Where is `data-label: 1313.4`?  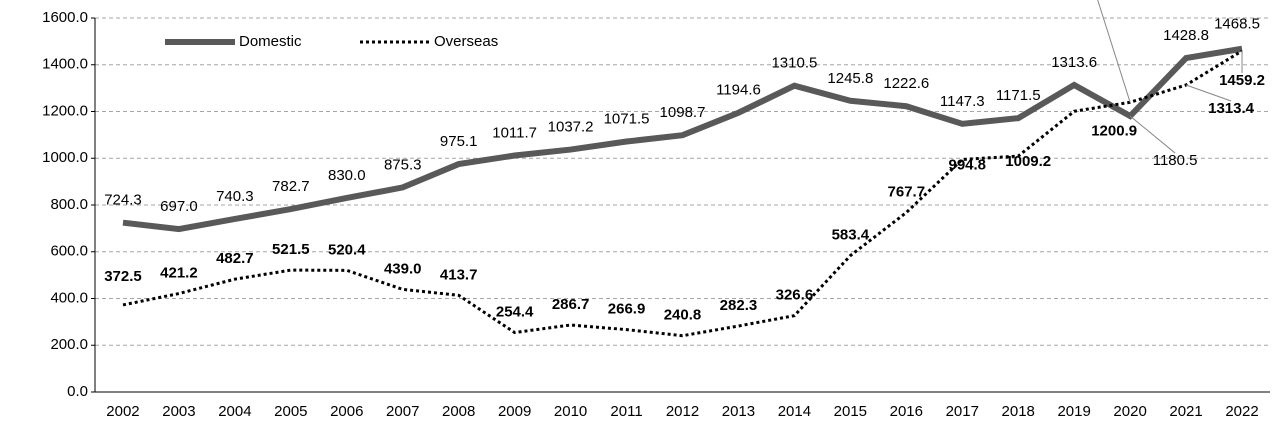 data-label: 1313.4 is located at coordinates (1231, 108).